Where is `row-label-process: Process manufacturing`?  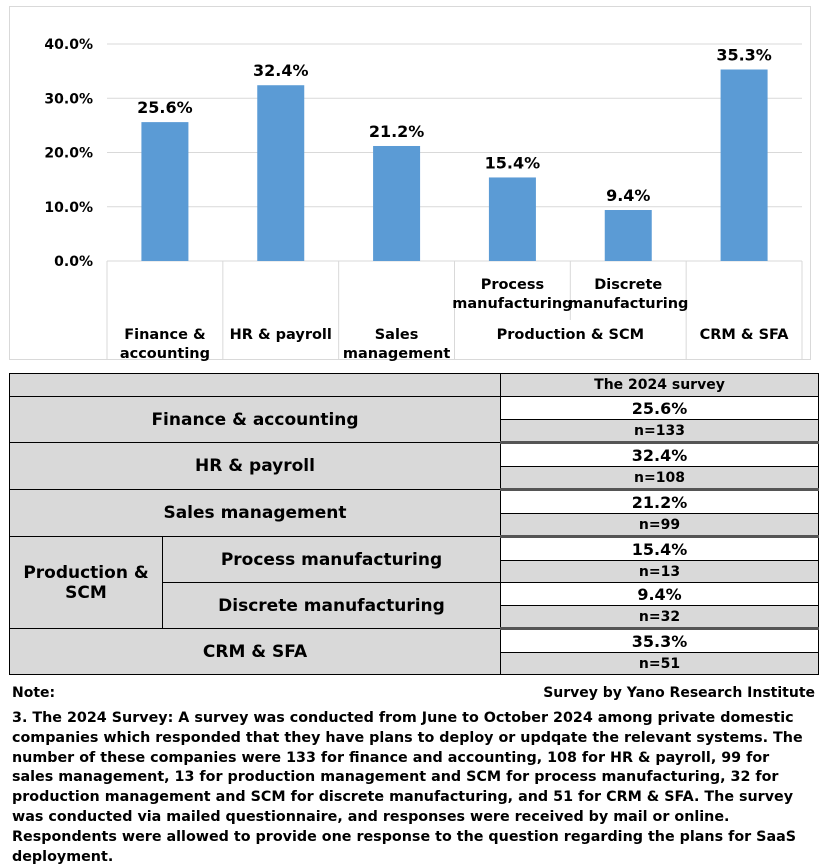
row-label-process: Process manufacturing is located at coordinates (331, 559).